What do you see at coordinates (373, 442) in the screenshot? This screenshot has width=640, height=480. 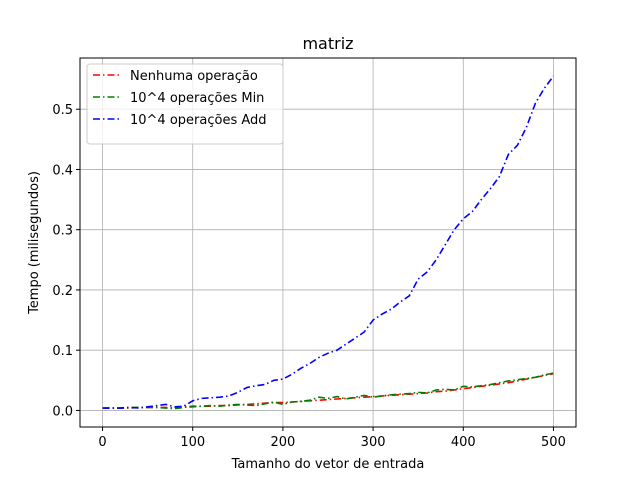 I see `x-tick-label: 300` at bounding box center [373, 442].